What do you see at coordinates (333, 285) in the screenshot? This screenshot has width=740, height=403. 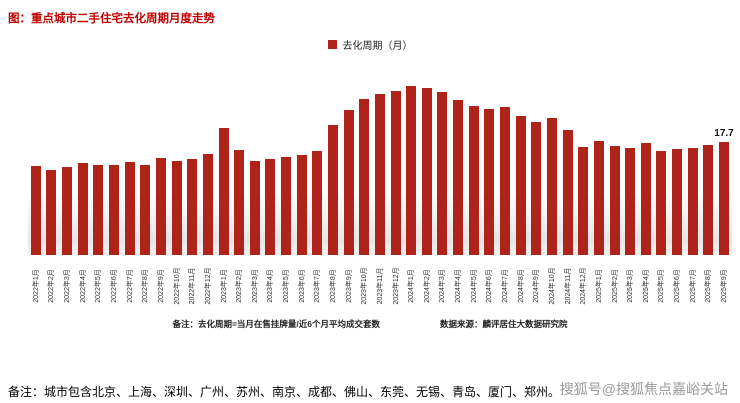 I see `x-axis-label-text: 2023年8月` at bounding box center [333, 285].